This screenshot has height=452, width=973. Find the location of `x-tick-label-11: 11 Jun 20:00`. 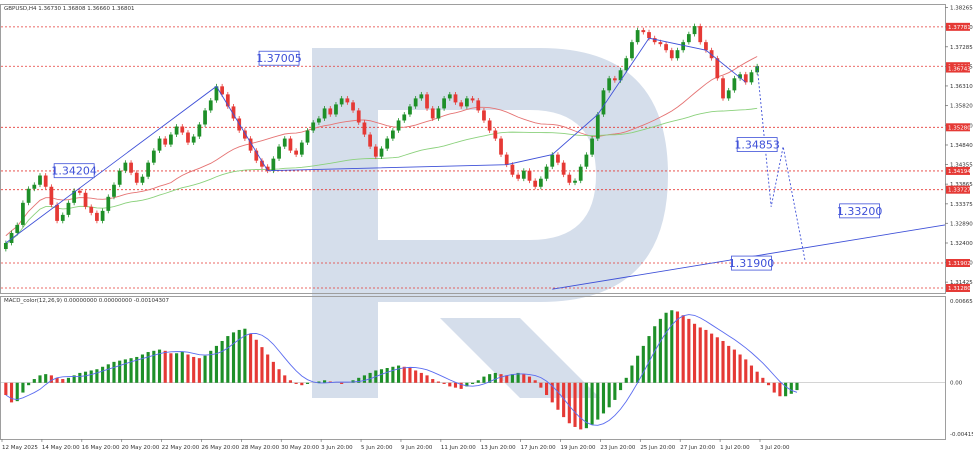

x-tick-label-11: 11 Jun 20:00 is located at coordinates (458, 448).